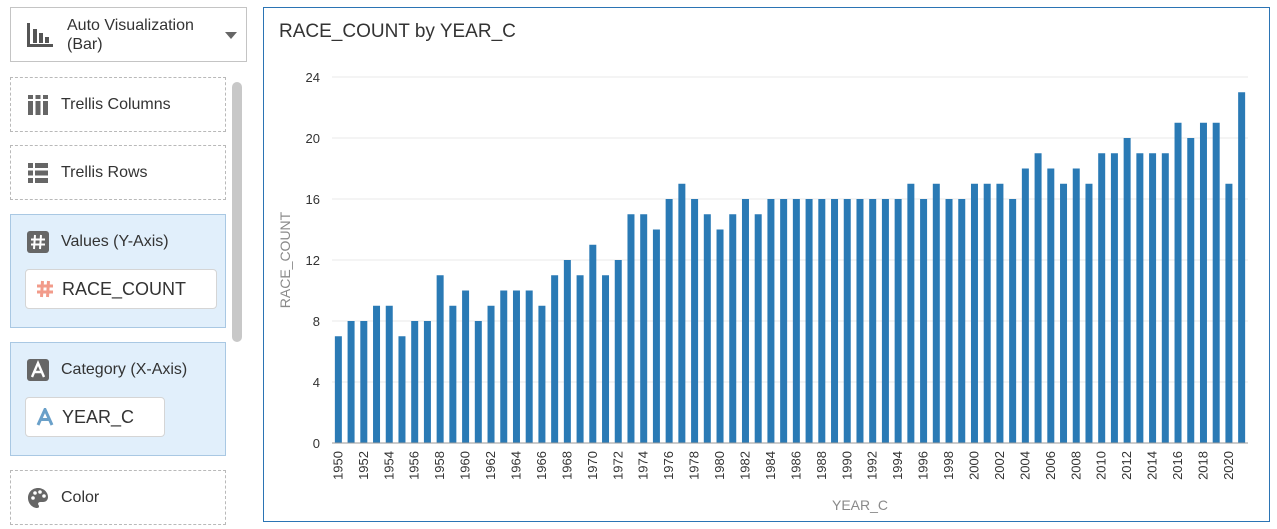  Describe the element at coordinates (118, 497) in the screenshot. I see `color-drop-zone: Color` at that location.